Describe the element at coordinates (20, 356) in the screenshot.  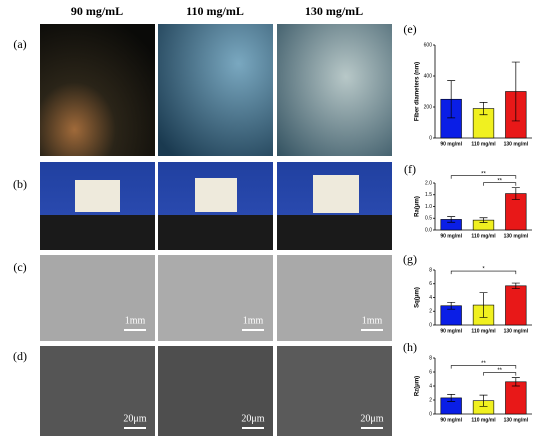
I see `panel-label: (d)` at that location.